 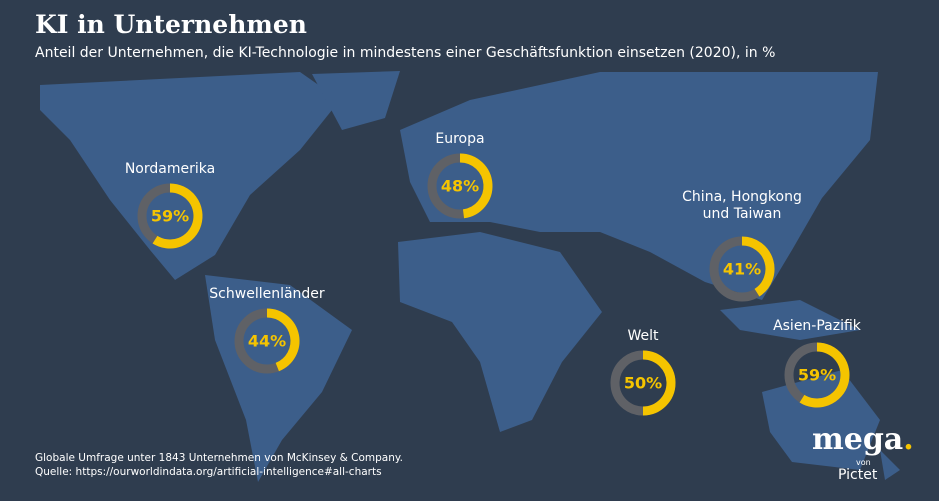 I want to click on region-label: Nordamerika, so click(x=170, y=169).